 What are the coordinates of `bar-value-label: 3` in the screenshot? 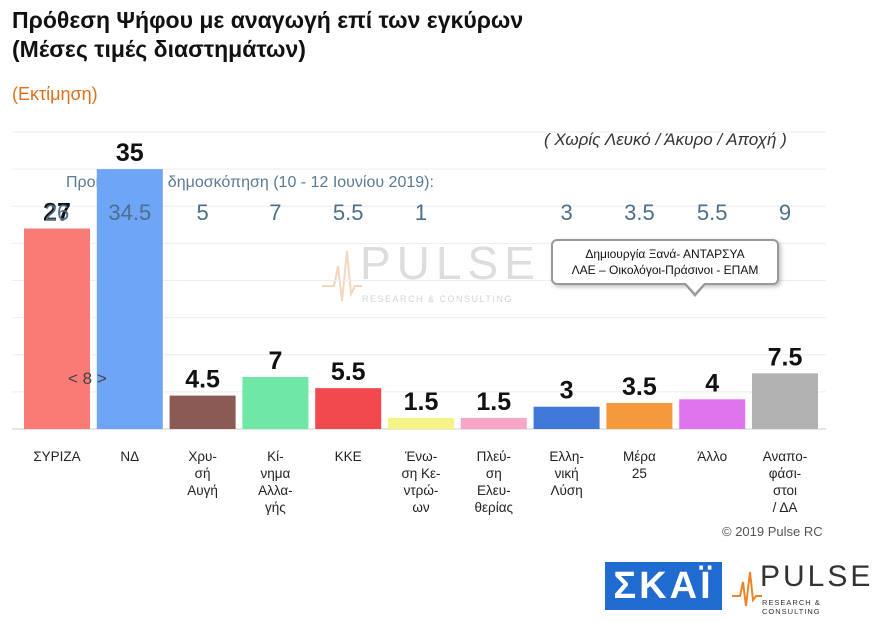 It's located at (567, 391).